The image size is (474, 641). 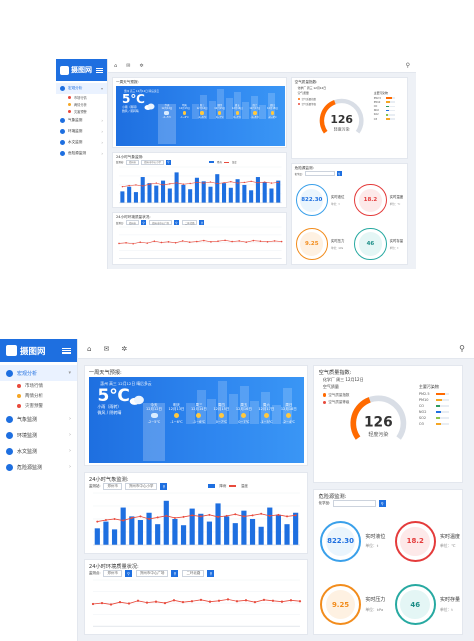 What do you see at coordinates (361, 418) in the screenshot?
I see `gauge-fill` at bounding box center [361, 418].